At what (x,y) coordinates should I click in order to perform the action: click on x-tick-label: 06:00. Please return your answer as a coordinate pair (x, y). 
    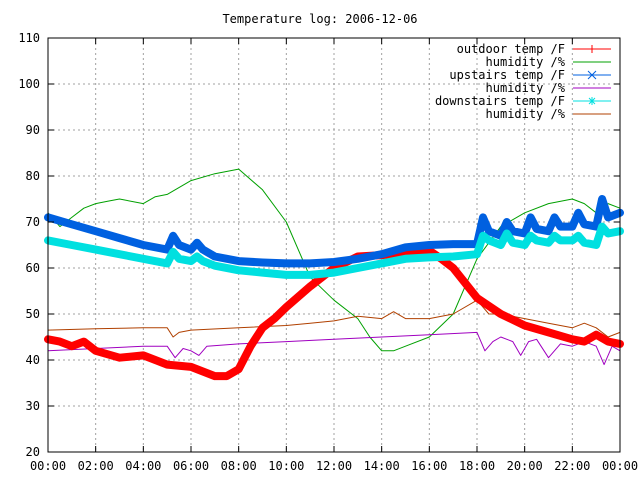
    Looking at the image, I should click on (191, 466).